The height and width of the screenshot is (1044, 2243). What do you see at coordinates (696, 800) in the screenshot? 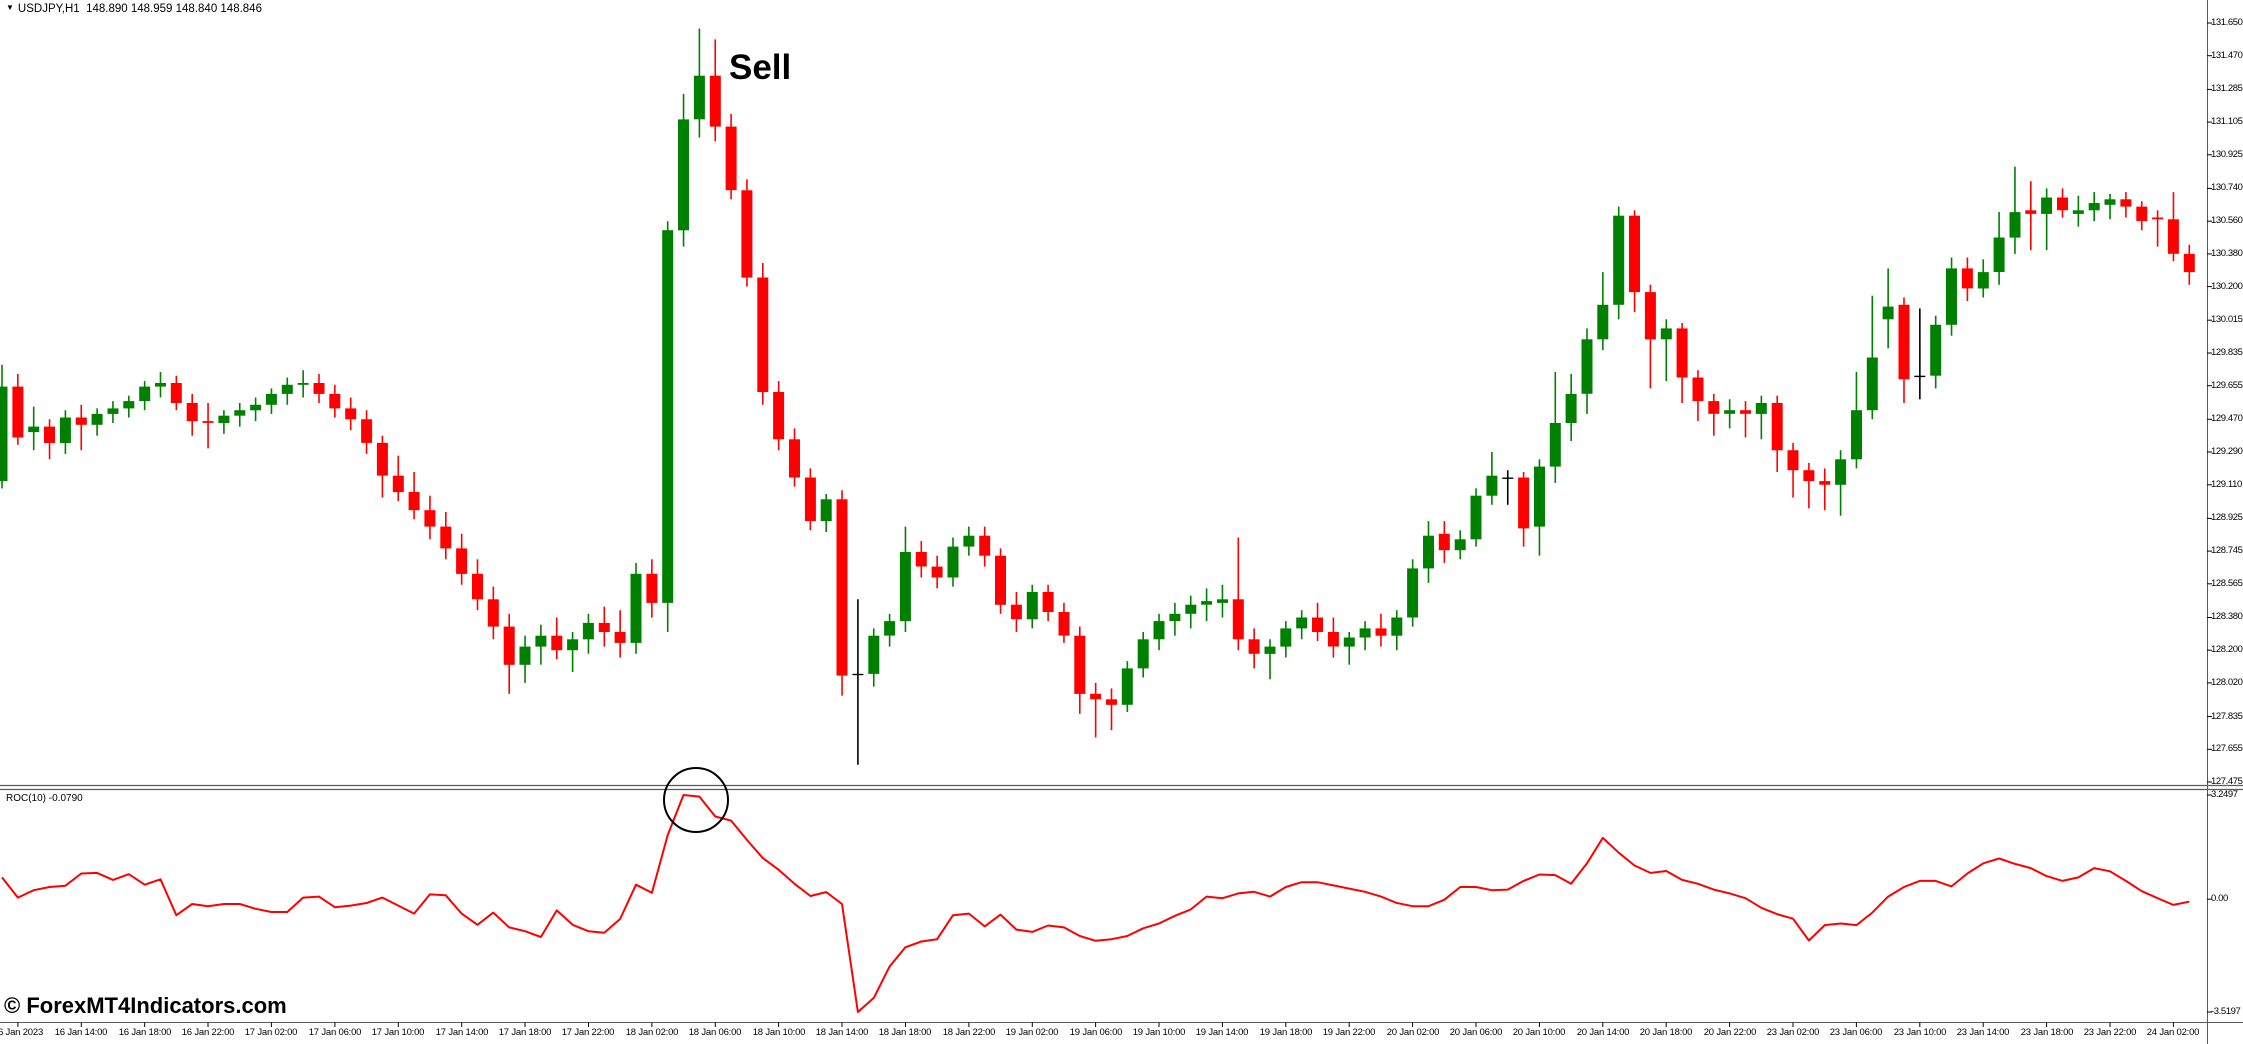
I see `signal-circle-annotation` at bounding box center [696, 800].